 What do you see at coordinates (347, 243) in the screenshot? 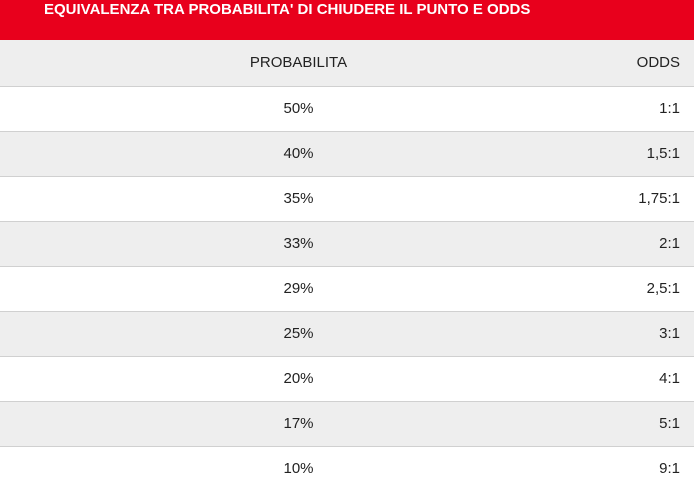
I see `table-row: 33% 2:1` at bounding box center [347, 243].